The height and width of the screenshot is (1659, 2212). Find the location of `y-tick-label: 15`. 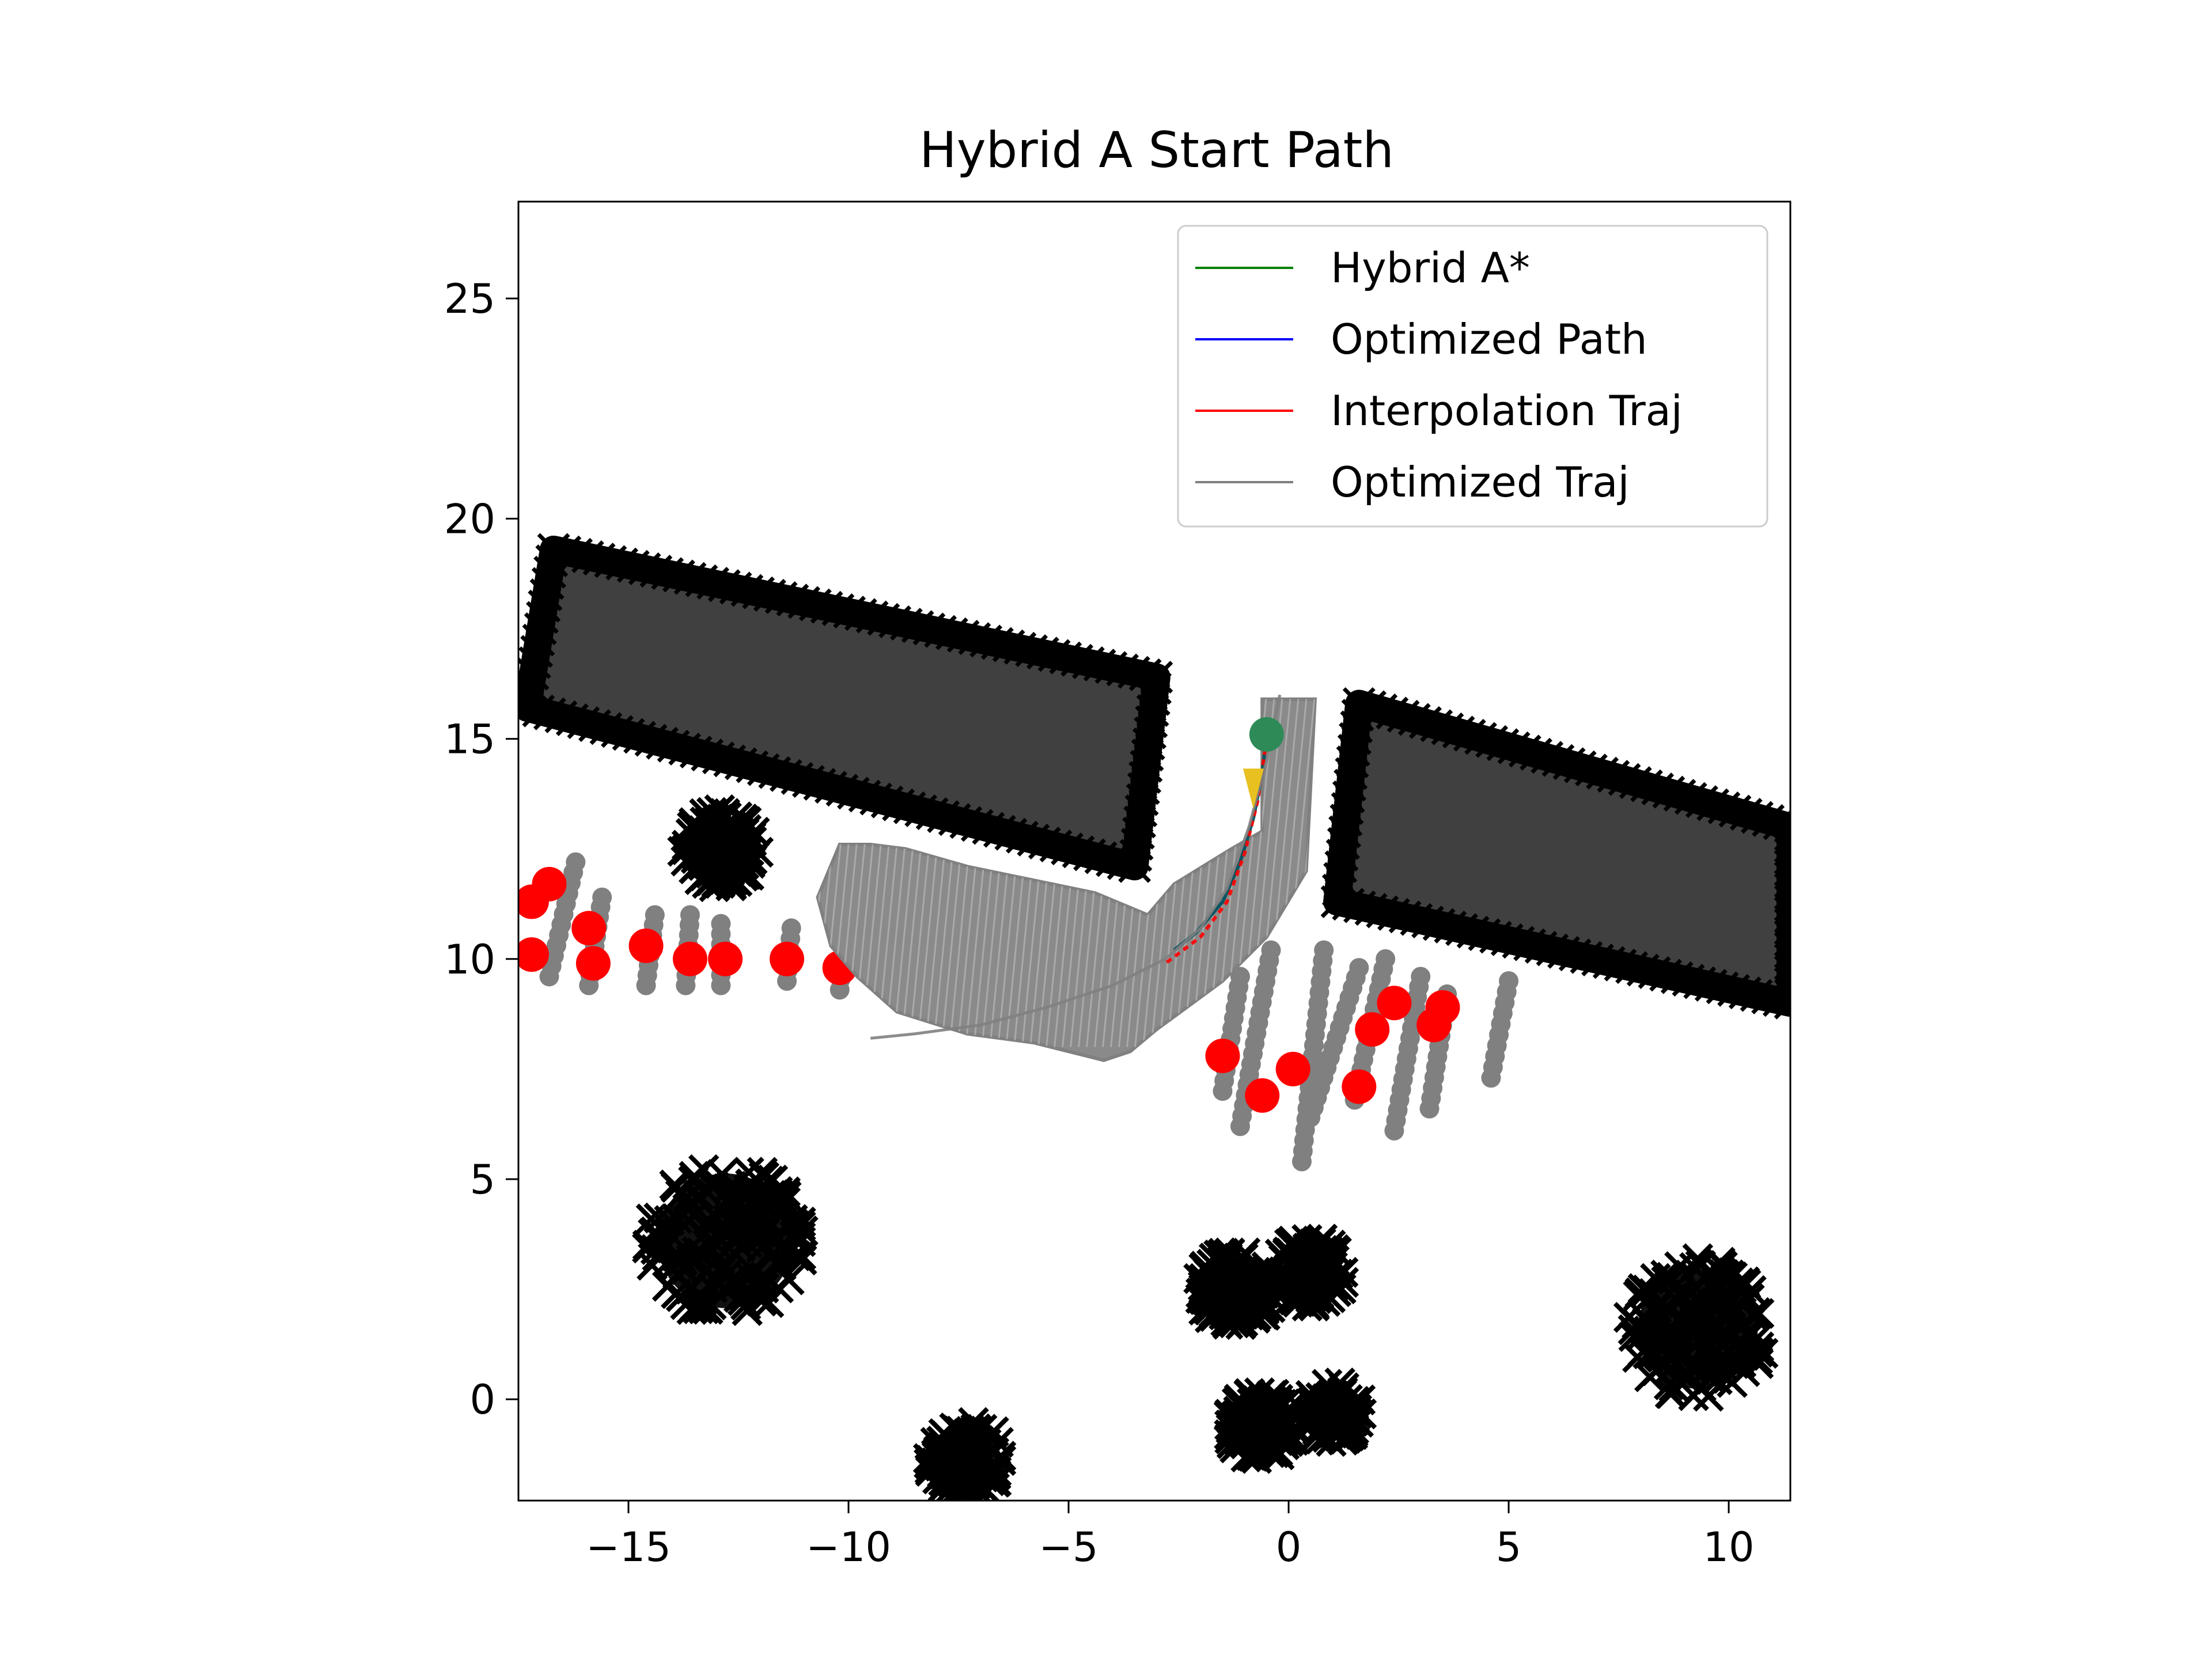

y-tick-label: 15 is located at coordinates (469, 739).